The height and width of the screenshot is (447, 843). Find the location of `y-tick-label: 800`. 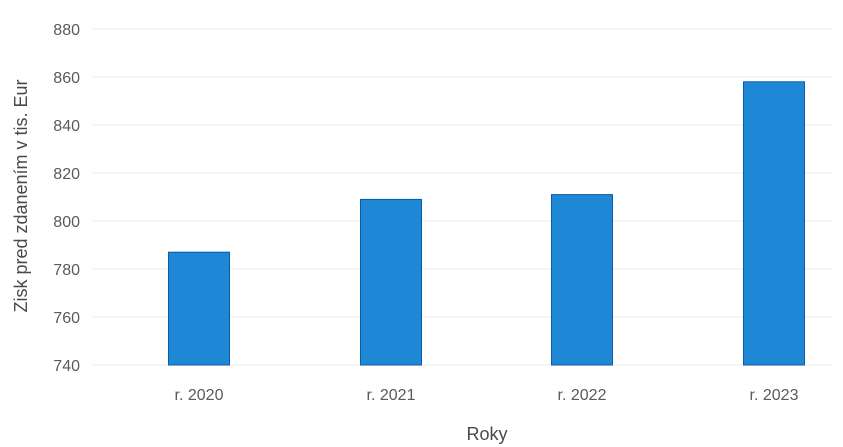

y-tick-label: 800 is located at coordinates (66, 222).